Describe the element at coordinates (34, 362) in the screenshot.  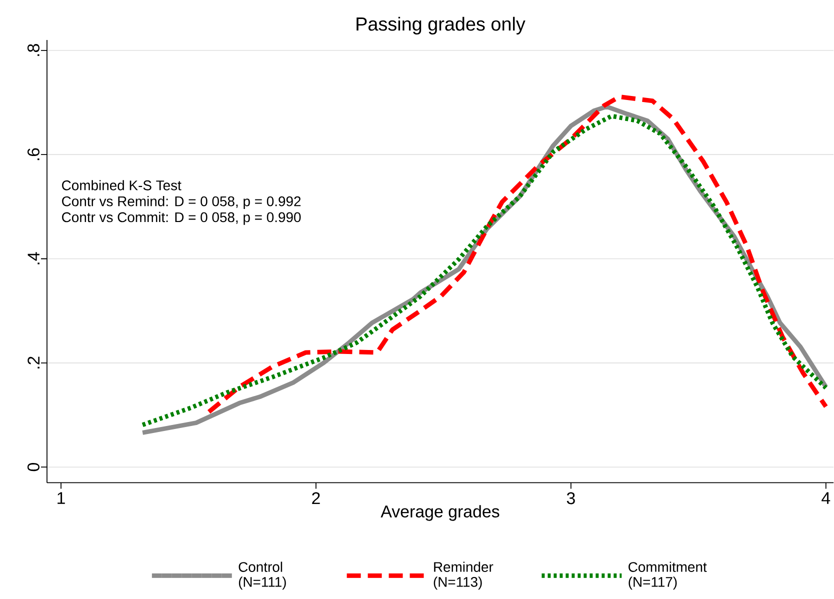
I see `y-tick-label: .2` at that location.